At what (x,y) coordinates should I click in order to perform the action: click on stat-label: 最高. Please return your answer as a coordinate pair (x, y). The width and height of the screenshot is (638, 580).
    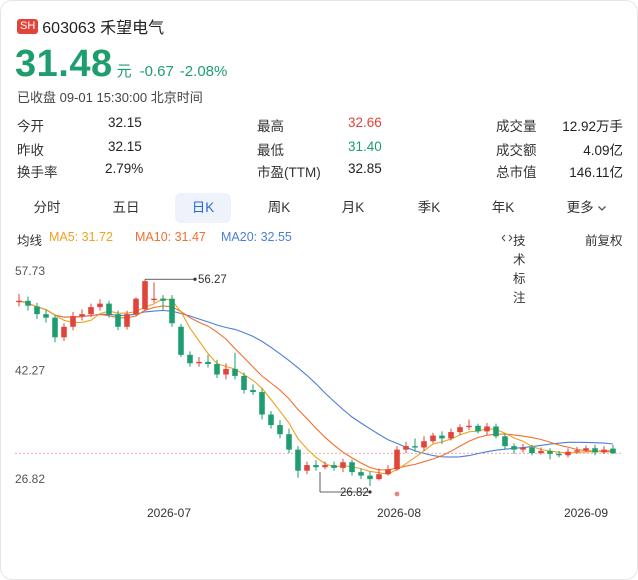
    Looking at the image, I should click on (270, 126).